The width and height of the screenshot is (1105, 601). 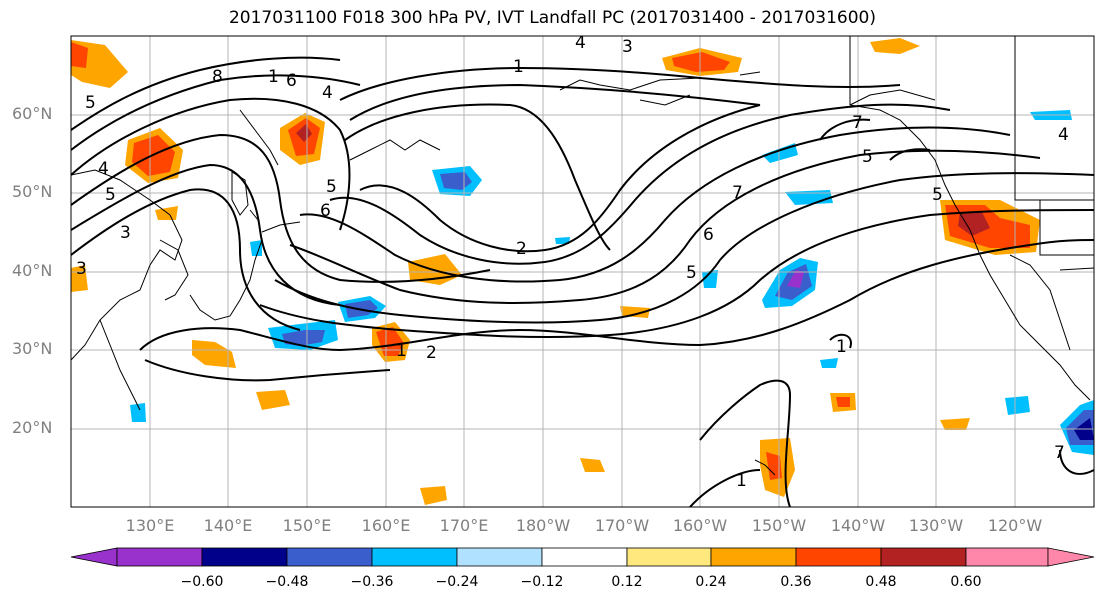 I want to click on colorbar, so click(x=582, y=557).